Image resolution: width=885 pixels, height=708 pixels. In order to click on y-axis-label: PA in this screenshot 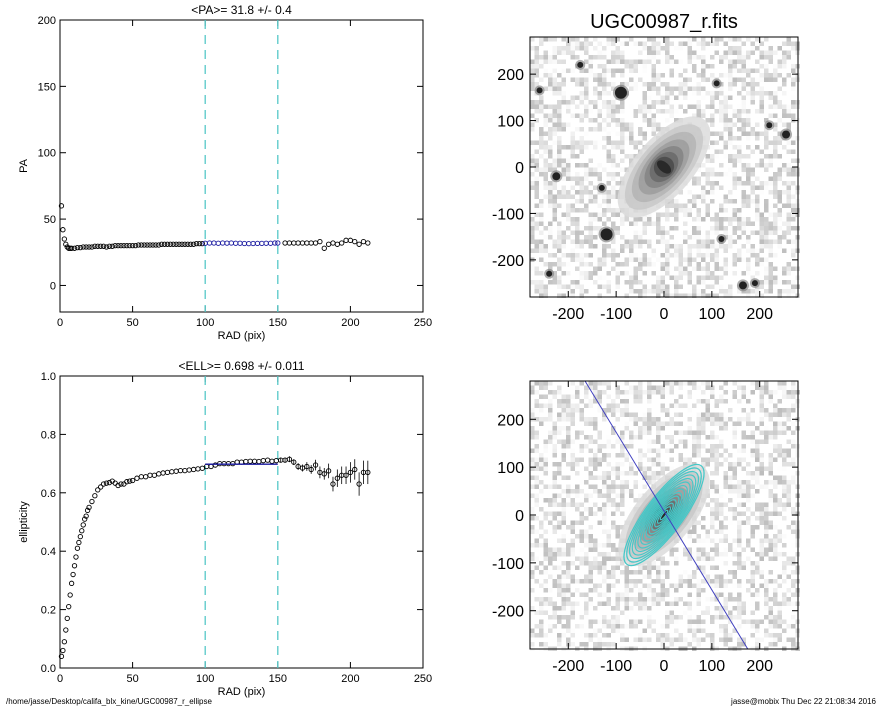, I will do `click(24, 165)`.